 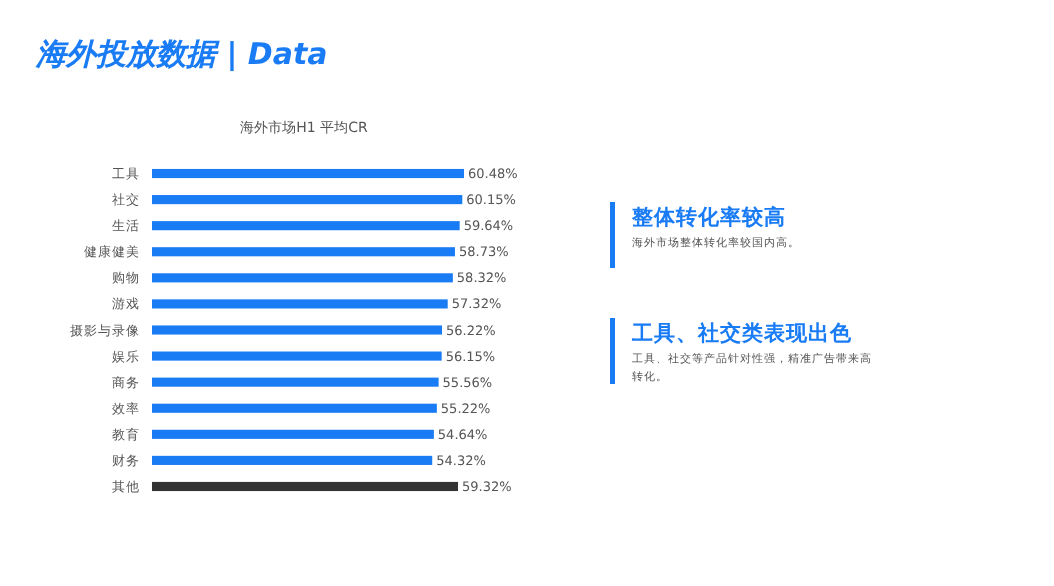 What do you see at coordinates (181, 54) in the screenshot?
I see `chart-title: 海外投放数据 | Data` at bounding box center [181, 54].